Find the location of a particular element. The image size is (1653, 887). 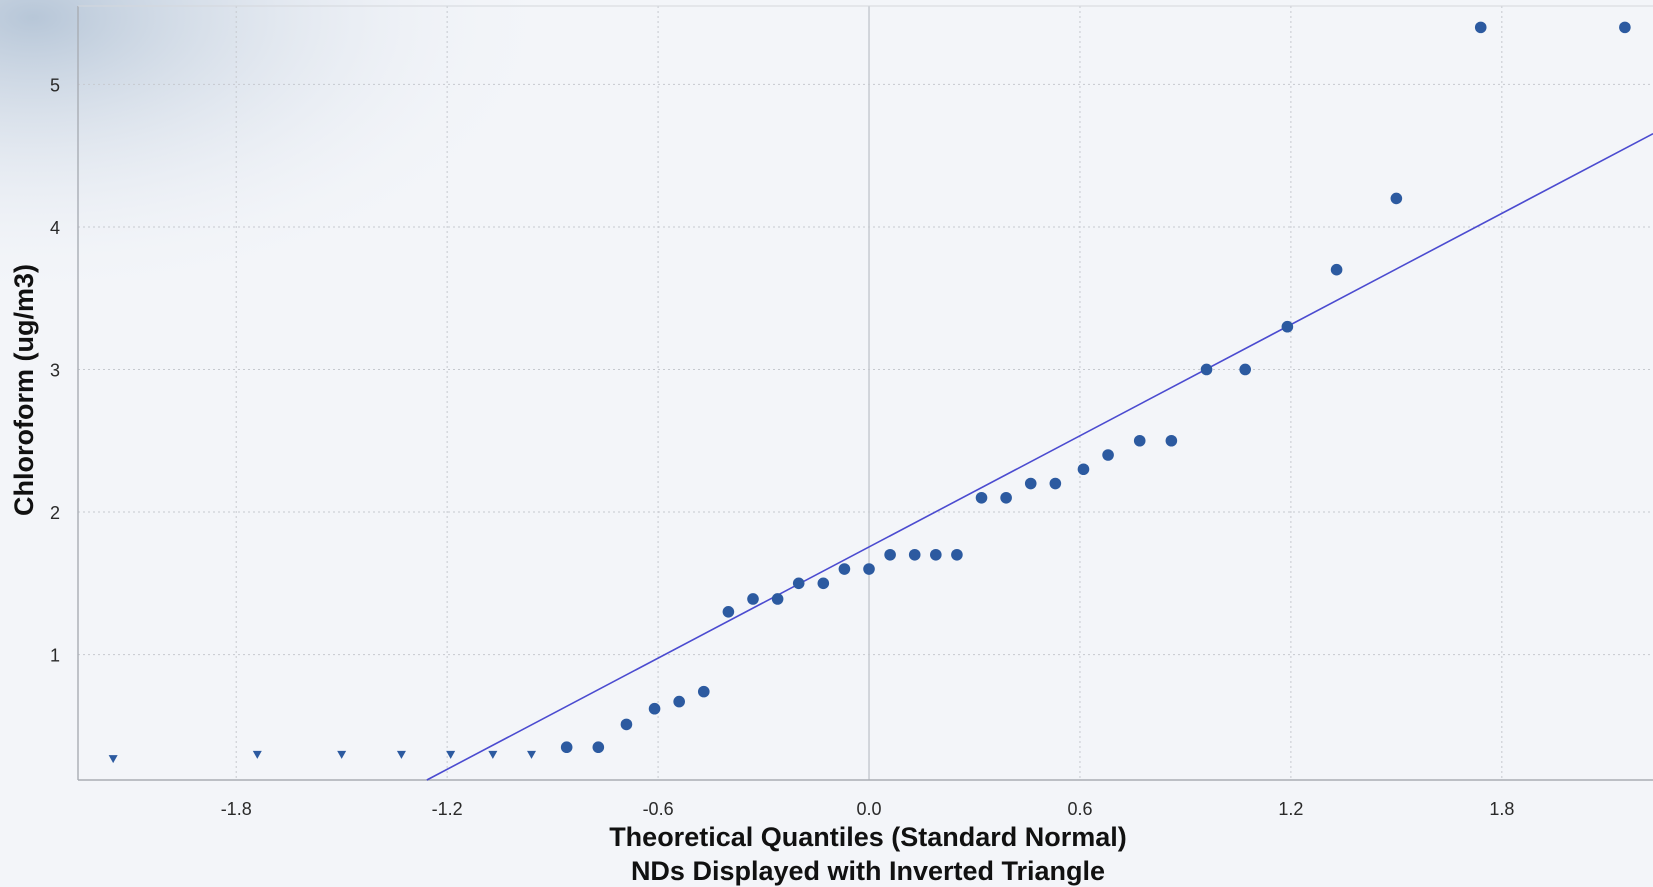

x-tick-label: -1.2 is located at coordinates (447, 809).